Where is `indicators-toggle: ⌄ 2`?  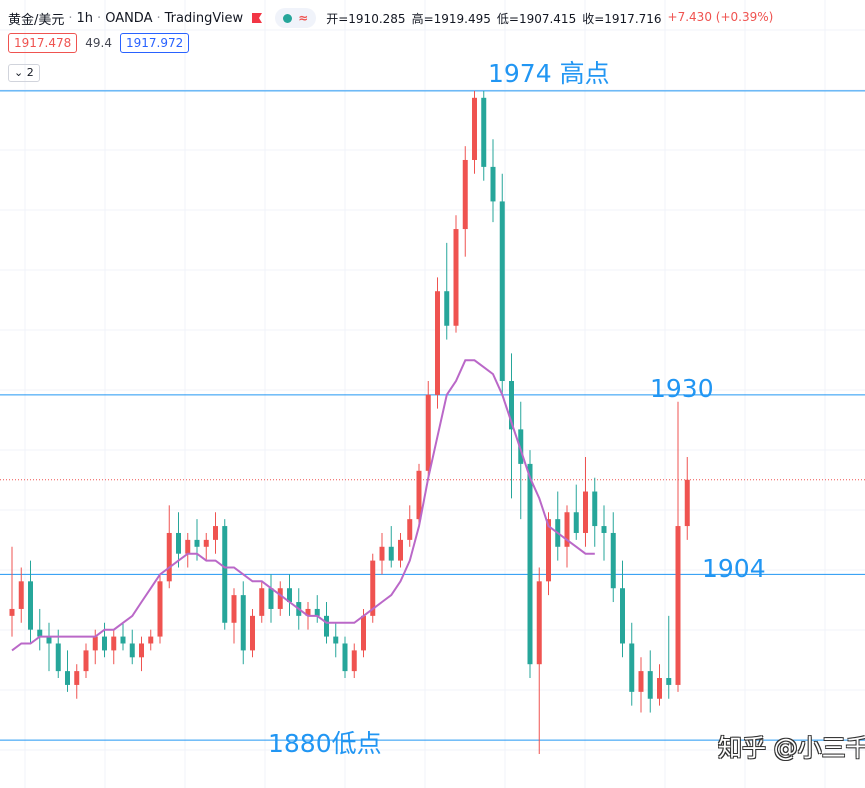 indicators-toggle: ⌄ 2 is located at coordinates (24, 73).